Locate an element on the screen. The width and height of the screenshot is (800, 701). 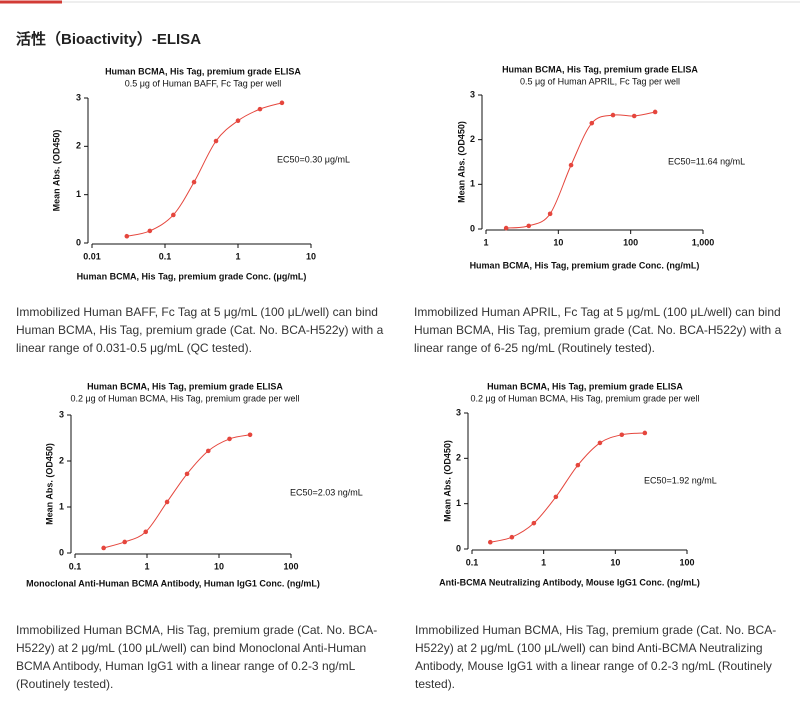
ec50-annotation: EC50=11.64 ng/mL is located at coordinates (706, 161).